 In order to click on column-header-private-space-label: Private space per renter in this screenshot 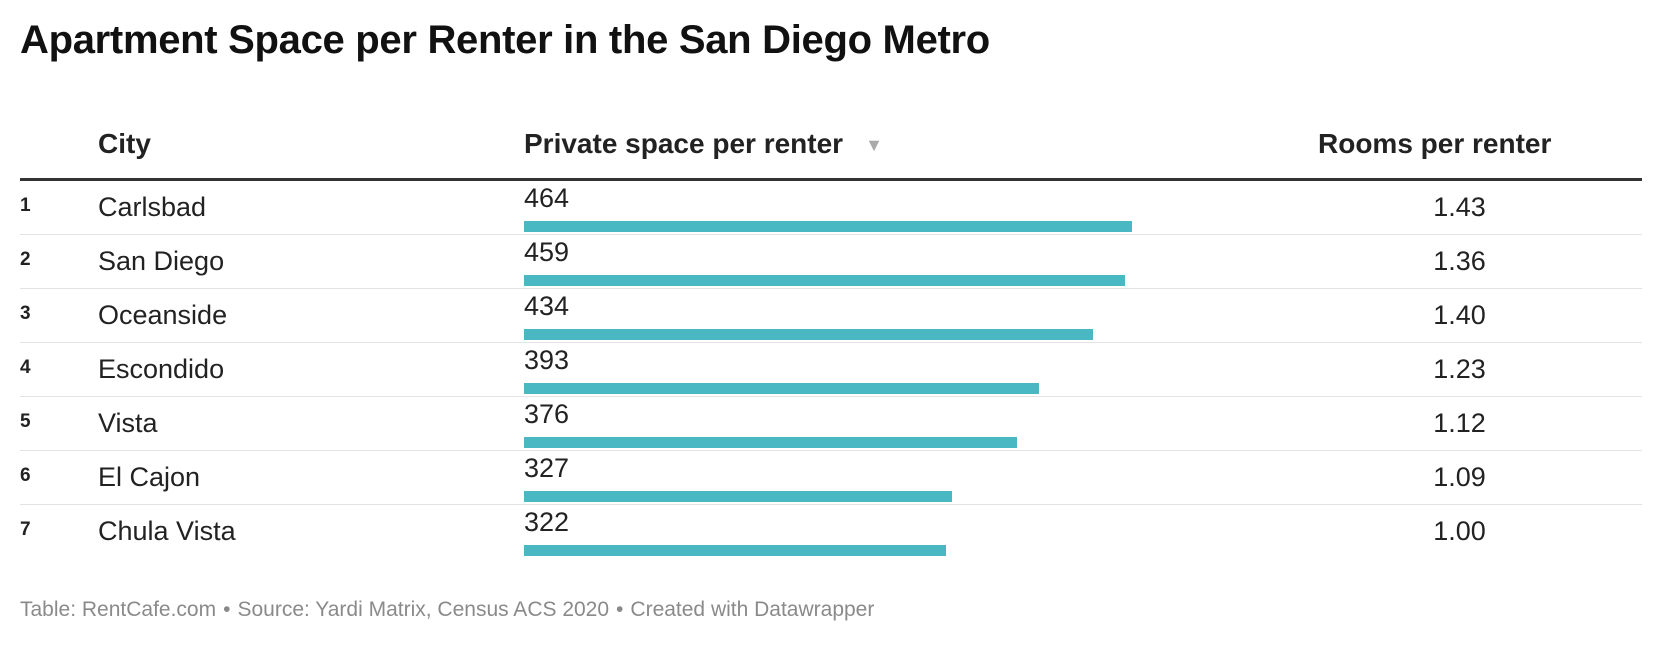, I will do `click(684, 143)`.